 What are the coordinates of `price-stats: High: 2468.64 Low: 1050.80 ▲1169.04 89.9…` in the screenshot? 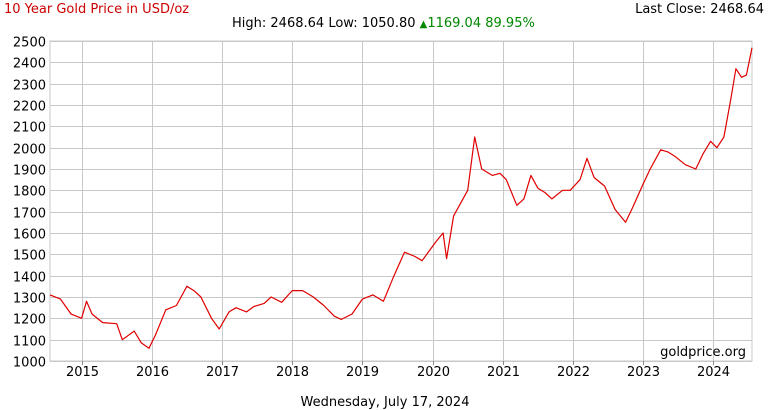 It's located at (383, 23).